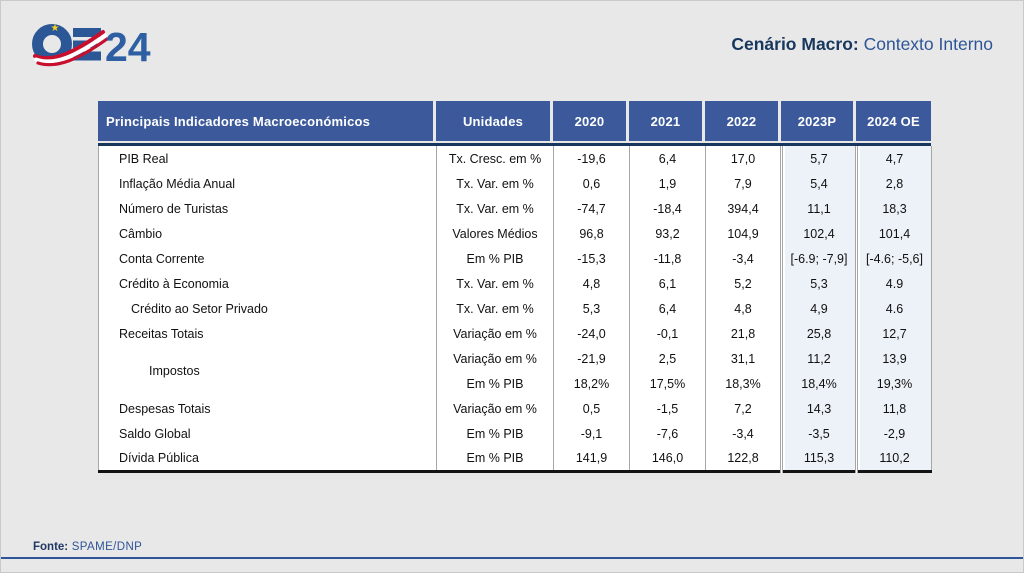 The height and width of the screenshot is (573, 1024). What do you see at coordinates (591, 233) in the screenshot?
I see `value-cell-2020: 96,8` at bounding box center [591, 233].